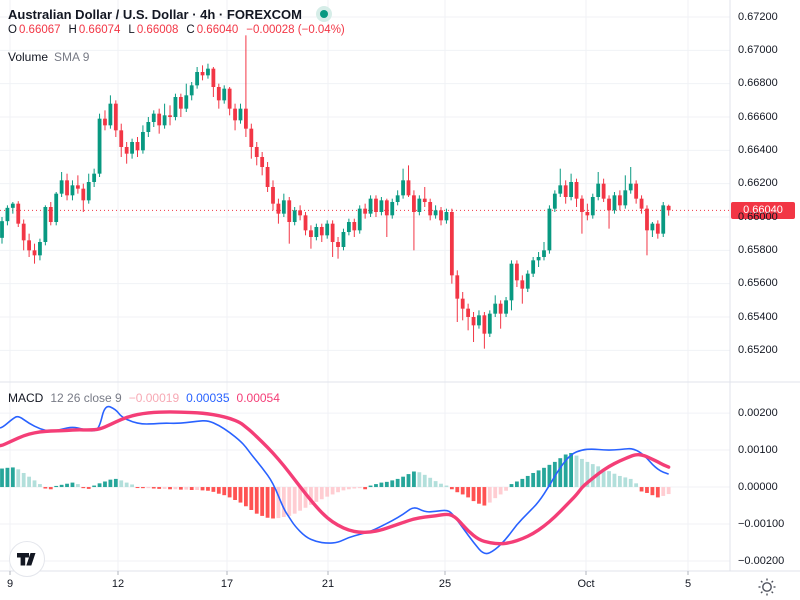 This screenshot has width=800, height=600. Describe the element at coordinates (758, 83) in the screenshot. I see `price-axis-label: 0.66800` at that location.